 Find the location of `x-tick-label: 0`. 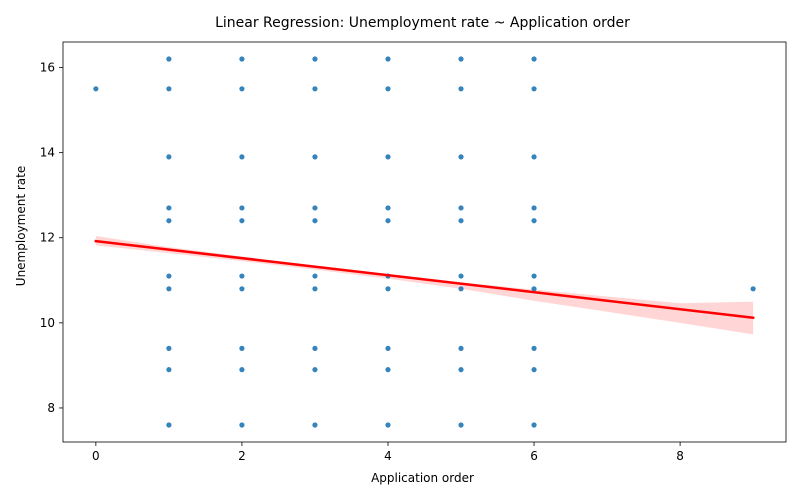

x-tick-label: 0 is located at coordinates (96, 456).